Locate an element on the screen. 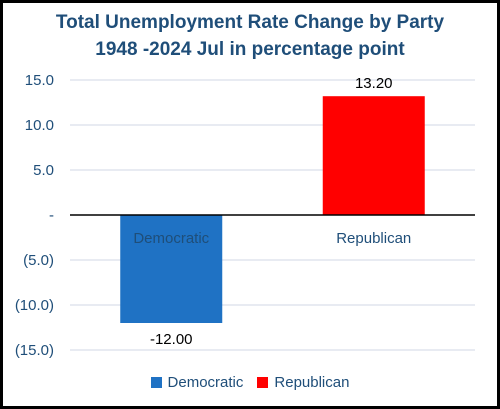 The height and width of the screenshot is (409, 500). legend-swatch-republican is located at coordinates (263, 382).